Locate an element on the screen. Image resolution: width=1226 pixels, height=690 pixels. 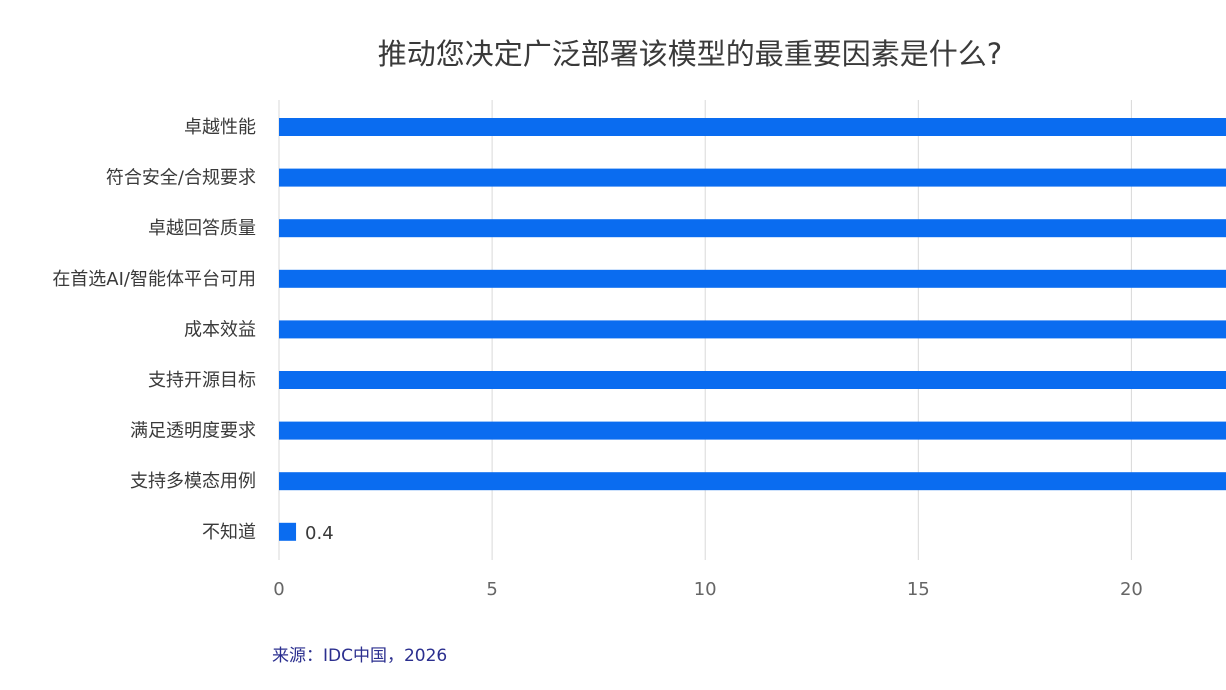
category-label: 卓越回答质量 is located at coordinates (202, 228).